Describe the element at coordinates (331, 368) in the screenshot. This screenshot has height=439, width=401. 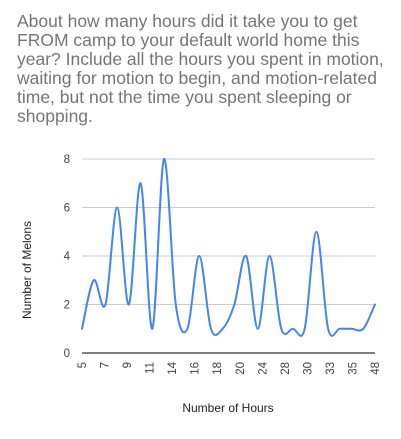
I see `x-tick-label: 33` at that location.